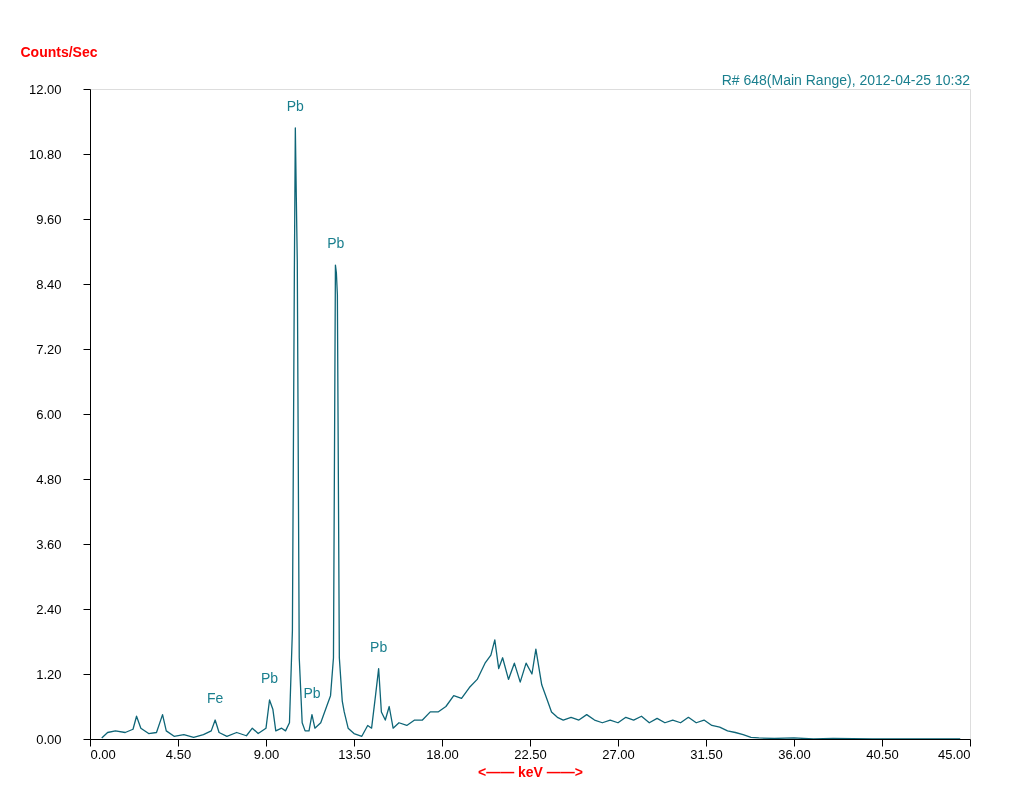 The height and width of the screenshot is (807, 1021). What do you see at coordinates (49, 479) in the screenshot?
I see `y-tick-label: 4.80` at bounding box center [49, 479].